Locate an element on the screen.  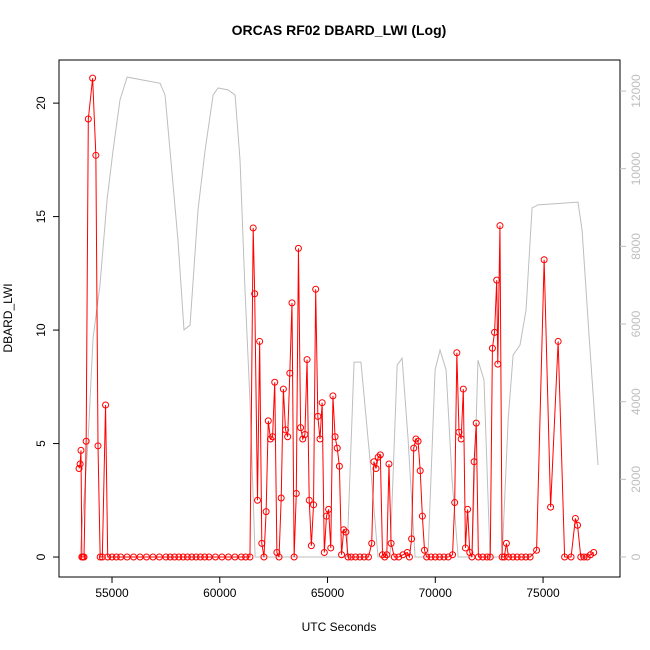
y2-tick-label: 4000 is located at coordinates (636, 401).